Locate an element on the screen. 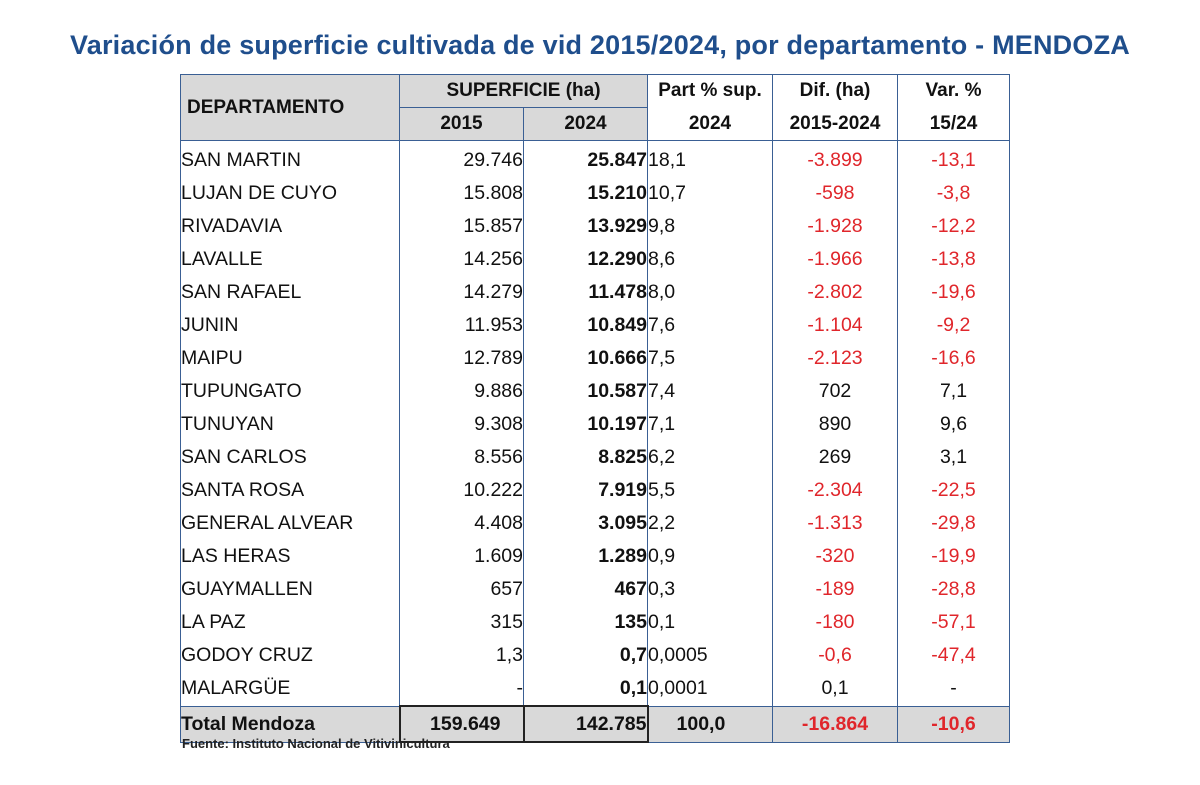 The height and width of the screenshot is (785, 1200). cell-var: -22,5 is located at coordinates (953, 490).